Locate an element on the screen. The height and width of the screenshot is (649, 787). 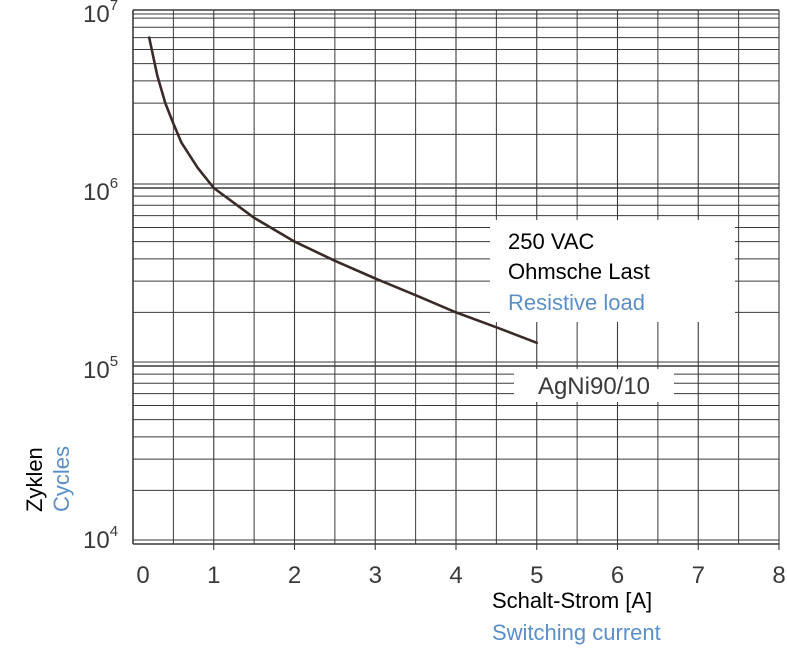
x-axis-label: Schalt-Strom [A] is located at coordinates (572, 600).